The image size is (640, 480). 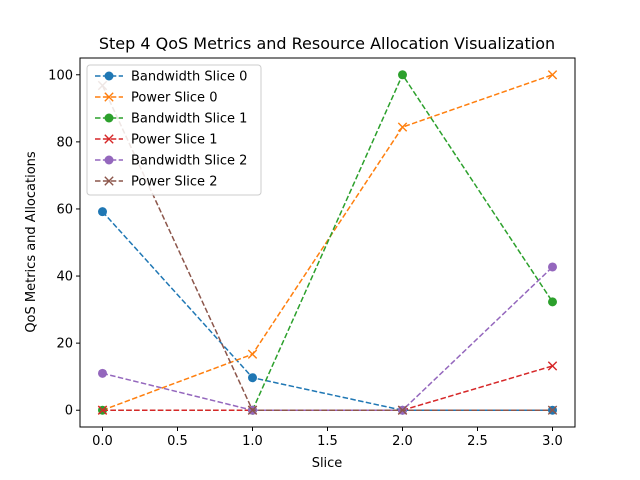 What do you see at coordinates (174, 182) in the screenshot?
I see `legend-label-5: Power Slice 2` at bounding box center [174, 182].